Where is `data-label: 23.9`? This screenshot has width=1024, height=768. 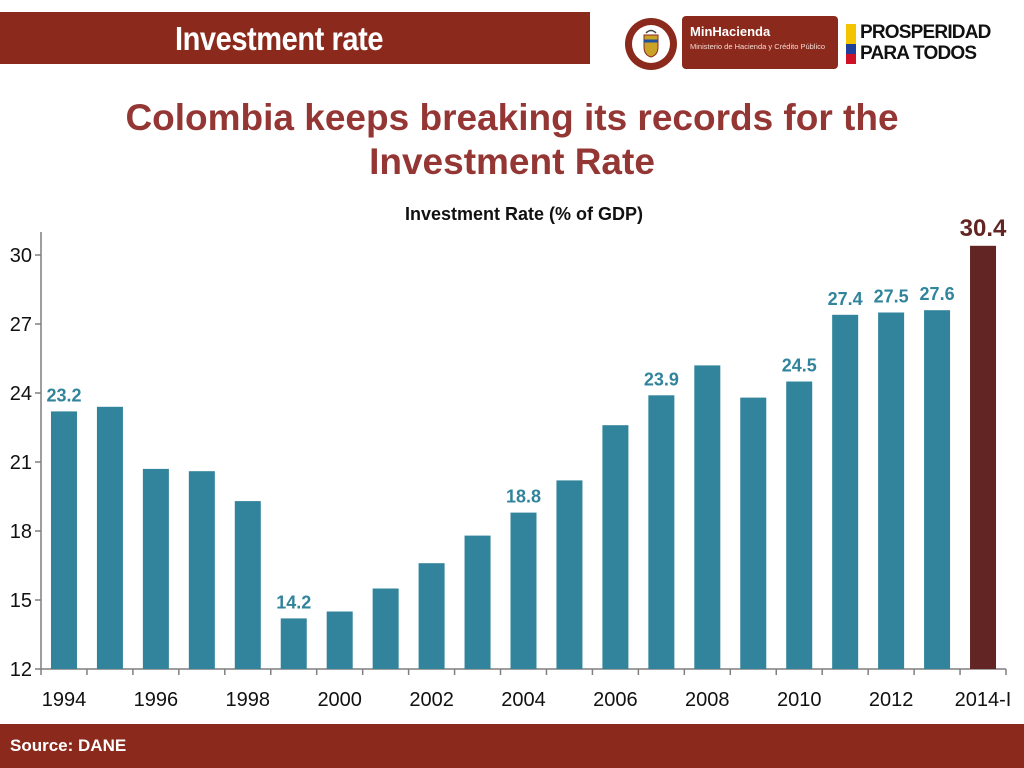 data-label: 23.9 is located at coordinates (661, 379).